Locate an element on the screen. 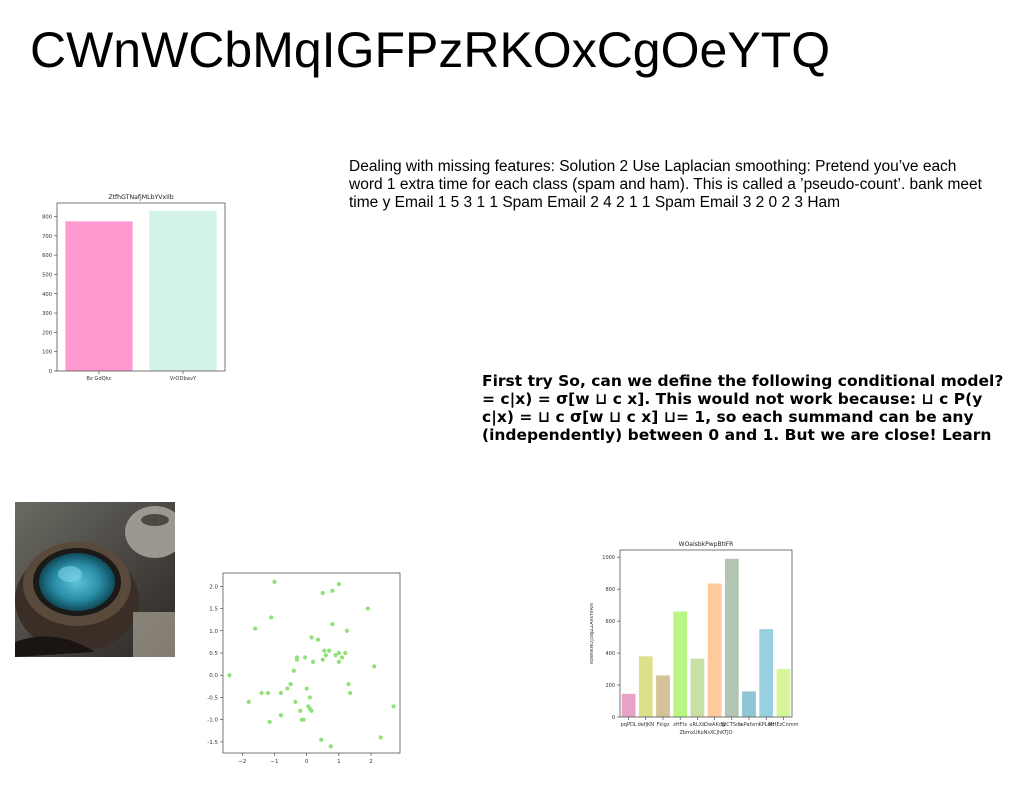  x-tick-label: KPLdd is located at coordinates (765, 725).